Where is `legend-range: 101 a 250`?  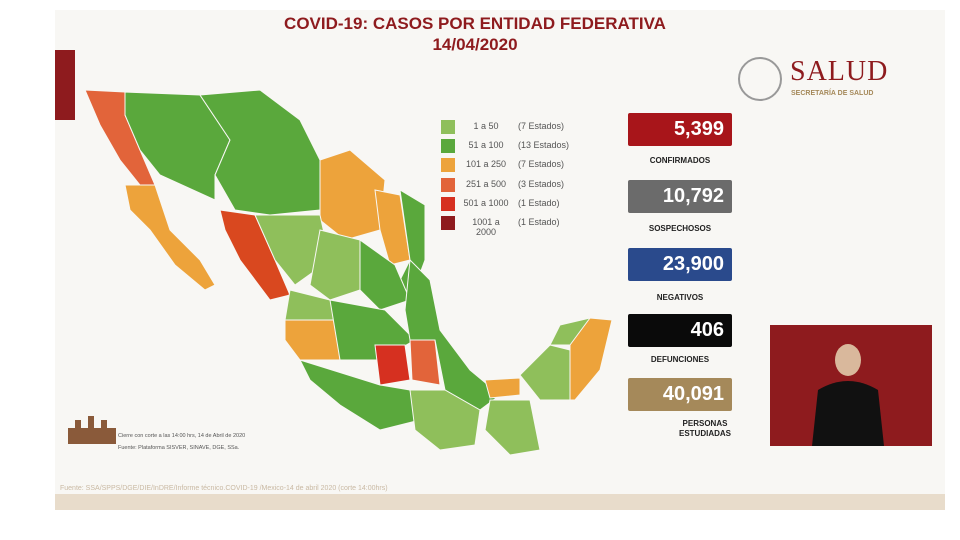 legend-range: 101 a 250 is located at coordinates (486, 164).